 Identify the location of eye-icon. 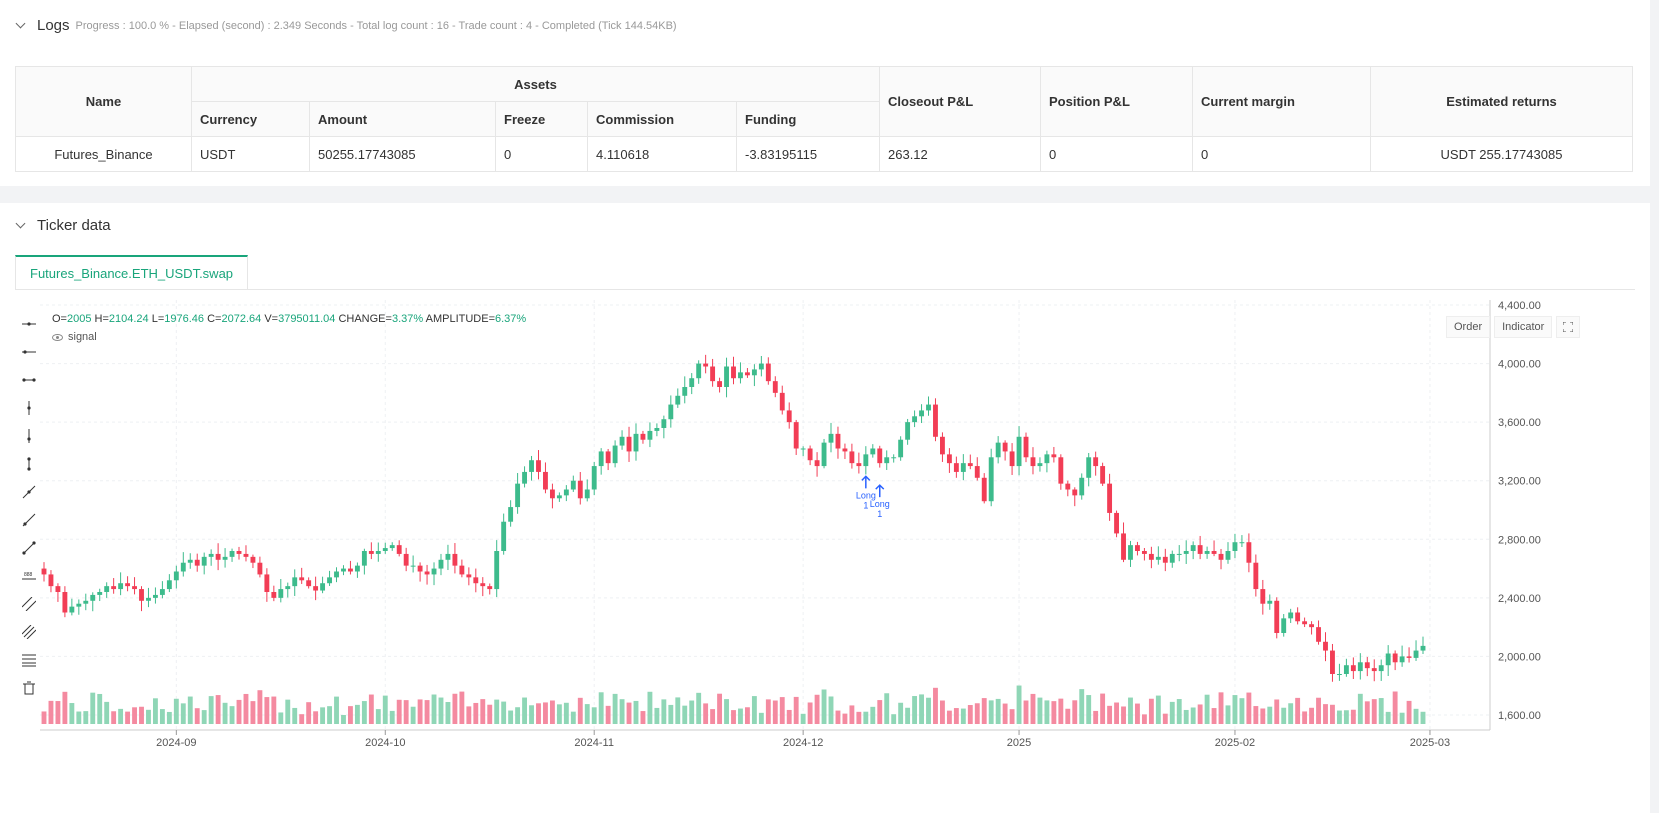
(57, 337).